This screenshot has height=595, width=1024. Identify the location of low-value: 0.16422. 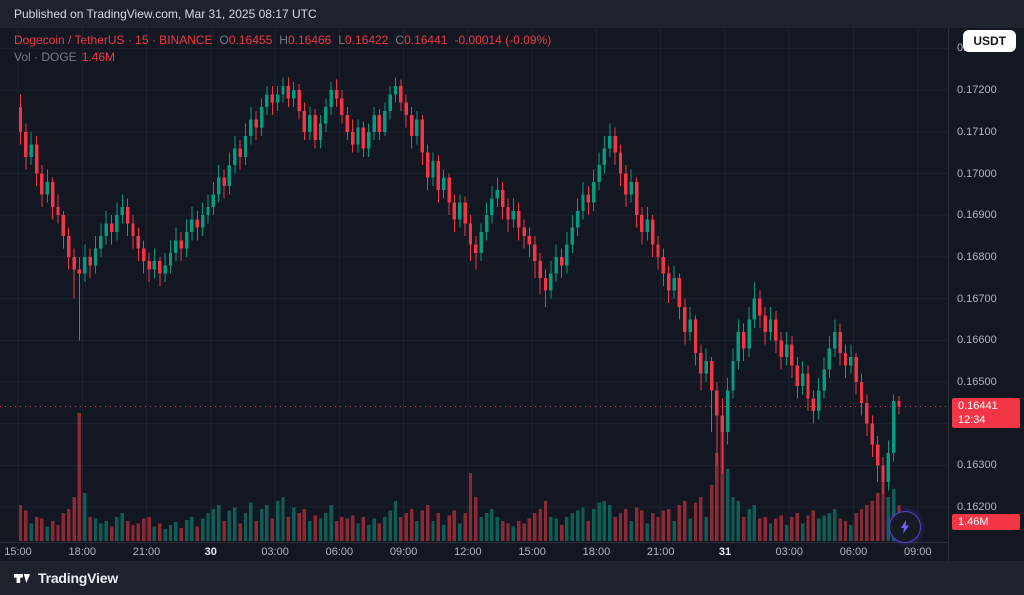
(367, 39).